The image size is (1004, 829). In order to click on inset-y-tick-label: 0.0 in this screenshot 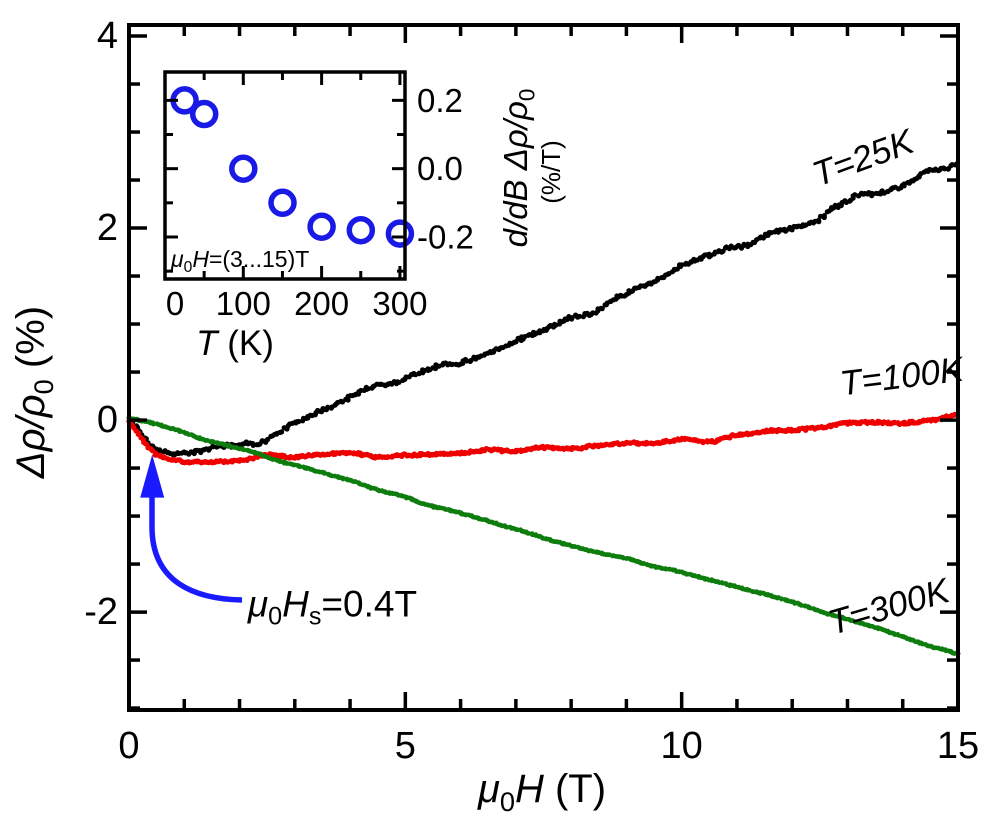, I will do `click(440, 168)`.